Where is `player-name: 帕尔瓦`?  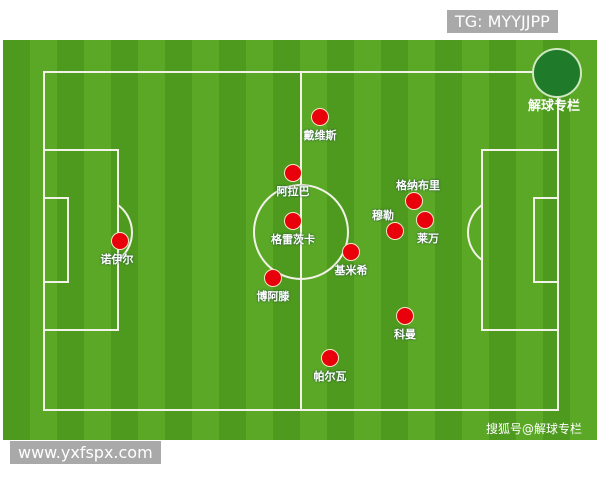 player-name: 帕尔瓦 is located at coordinates (330, 376).